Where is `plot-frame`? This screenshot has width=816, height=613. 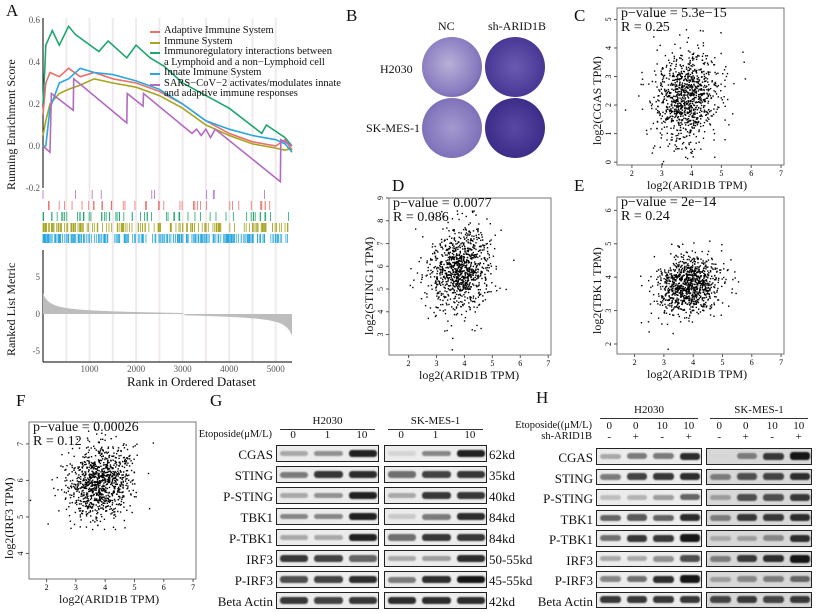
plot-frame is located at coordinates (700, 86).